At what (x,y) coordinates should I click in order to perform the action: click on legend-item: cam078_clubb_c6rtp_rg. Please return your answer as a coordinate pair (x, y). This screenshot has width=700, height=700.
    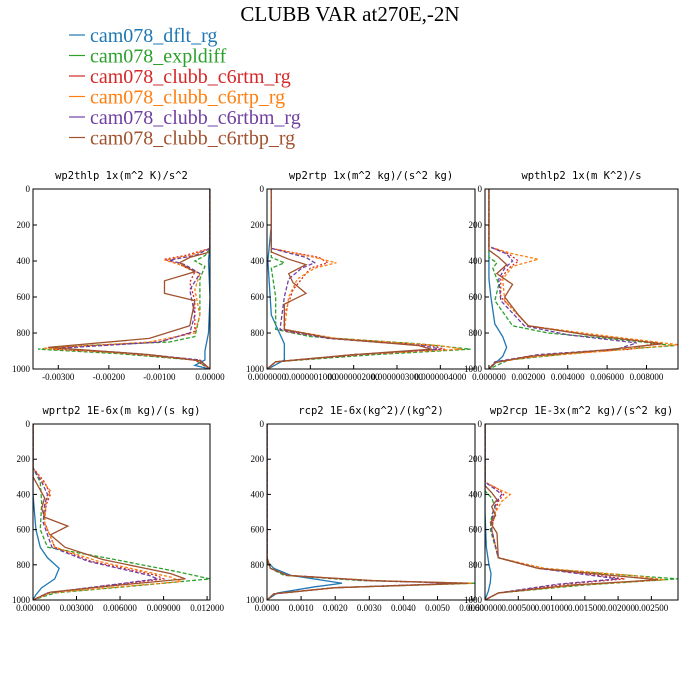
    Looking at the image, I should click on (177, 98).